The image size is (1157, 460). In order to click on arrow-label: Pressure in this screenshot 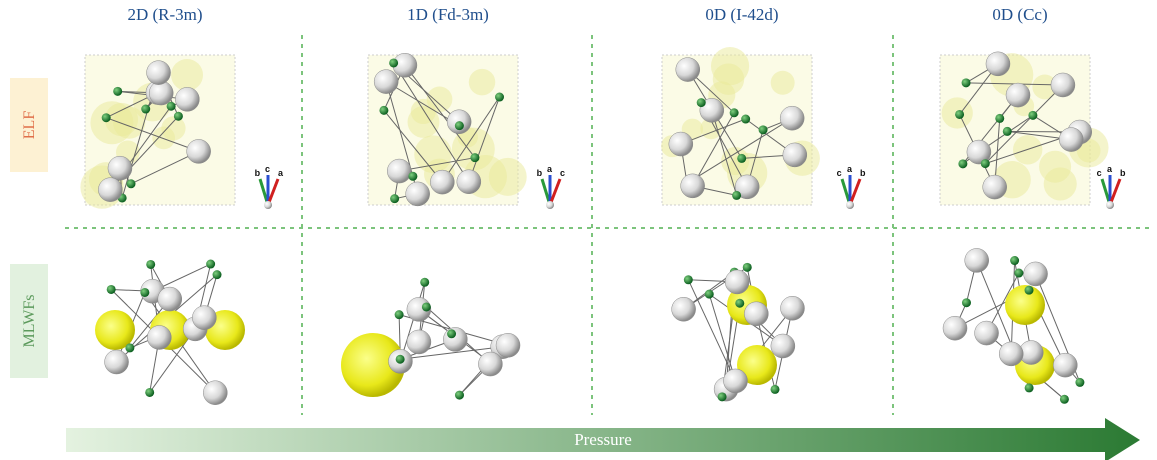, I will do `click(603, 439)`.